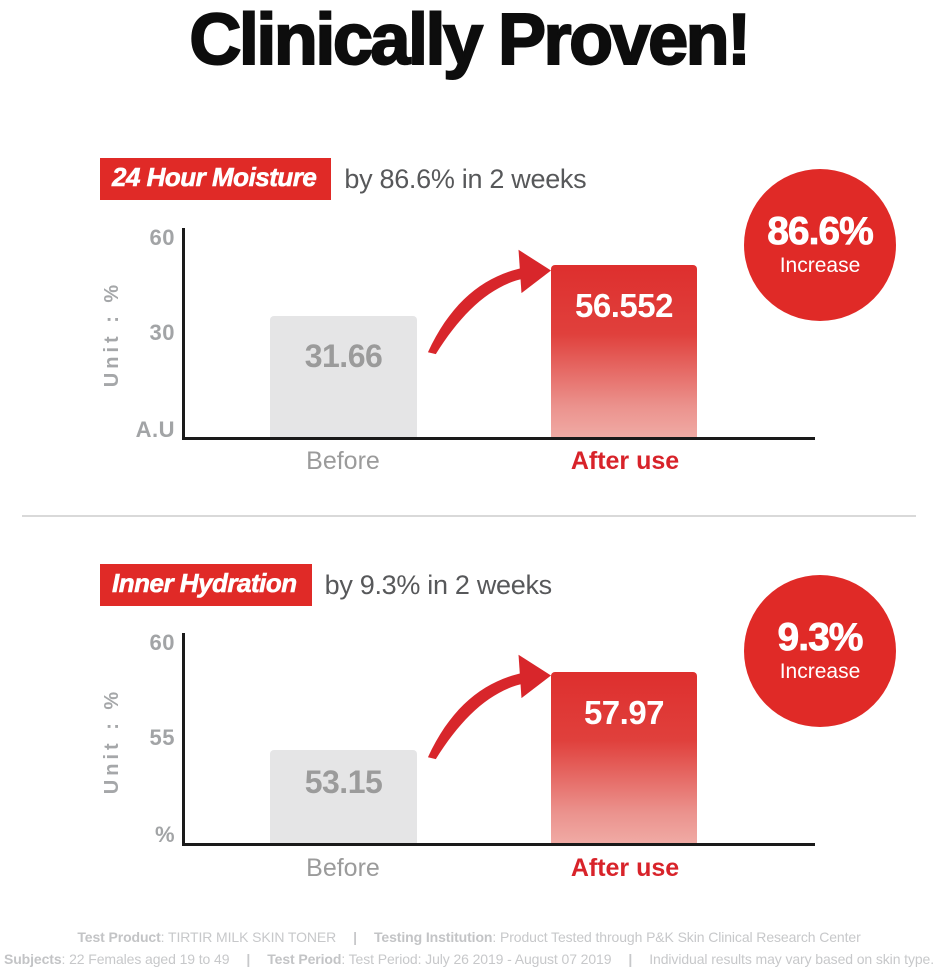  What do you see at coordinates (155, 429) in the screenshot?
I see `y-tick-label: A.U` at bounding box center [155, 429].